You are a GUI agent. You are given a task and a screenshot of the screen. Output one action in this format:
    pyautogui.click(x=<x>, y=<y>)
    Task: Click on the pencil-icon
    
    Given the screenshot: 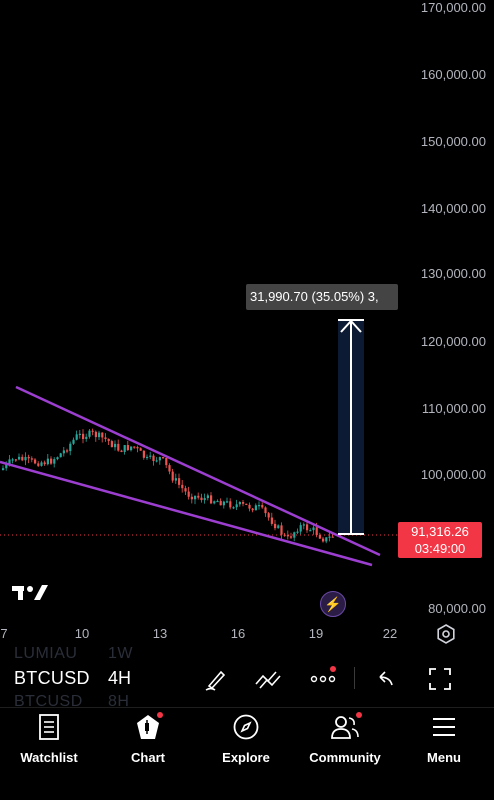 What is the action you would take?
    pyautogui.click(x=216, y=679)
    